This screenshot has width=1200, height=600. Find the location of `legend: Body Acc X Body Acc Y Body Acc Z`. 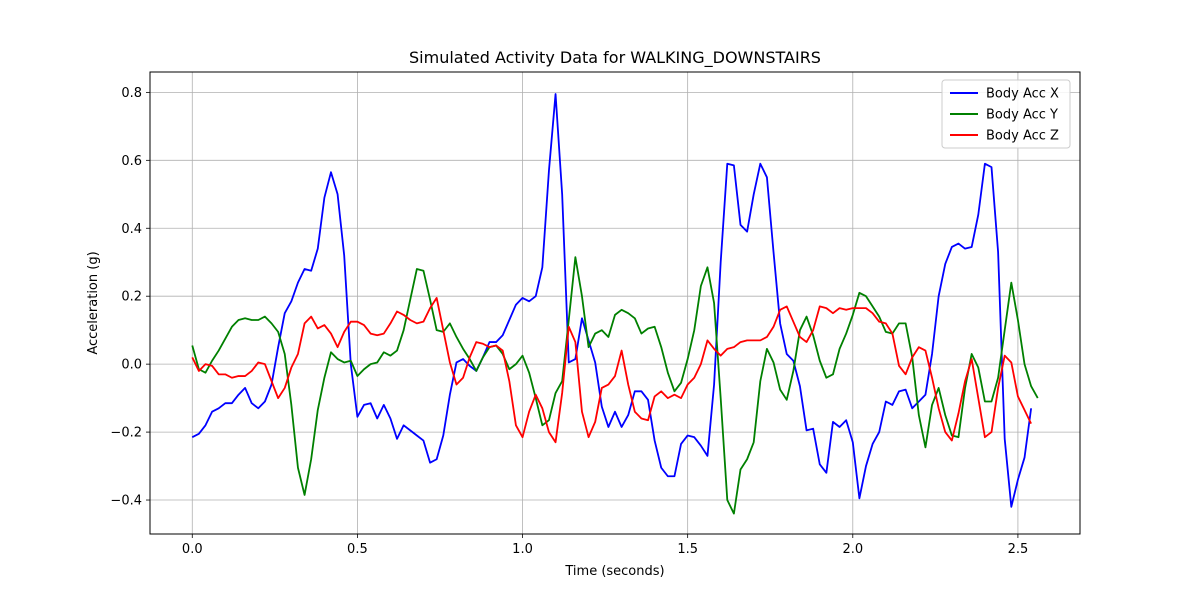

legend: Body Acc X Body Acc Y Body Acc Z is located at coordinates (1006, 114).